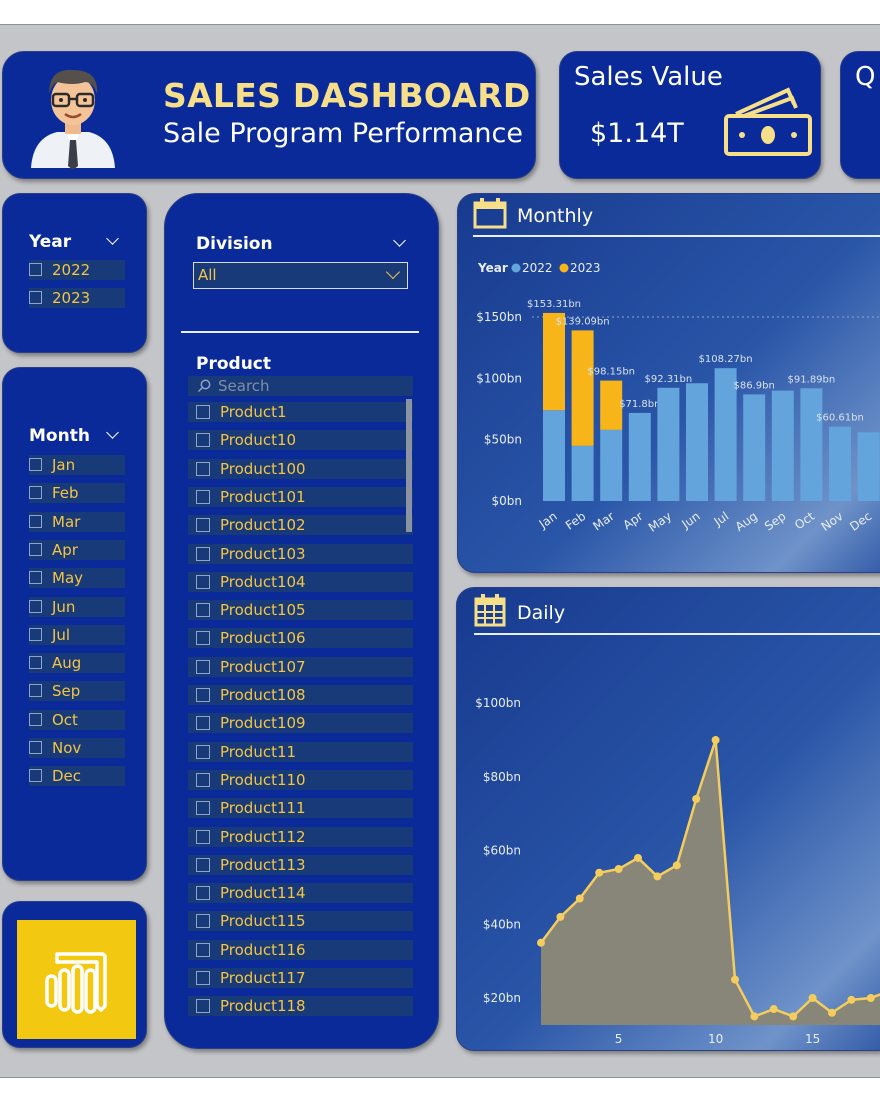 This screenshot has height=1100, width=880. Describe the element at coordinates (77, 298) in the screenshot. I see `year-option-2023: 2023` at that location.